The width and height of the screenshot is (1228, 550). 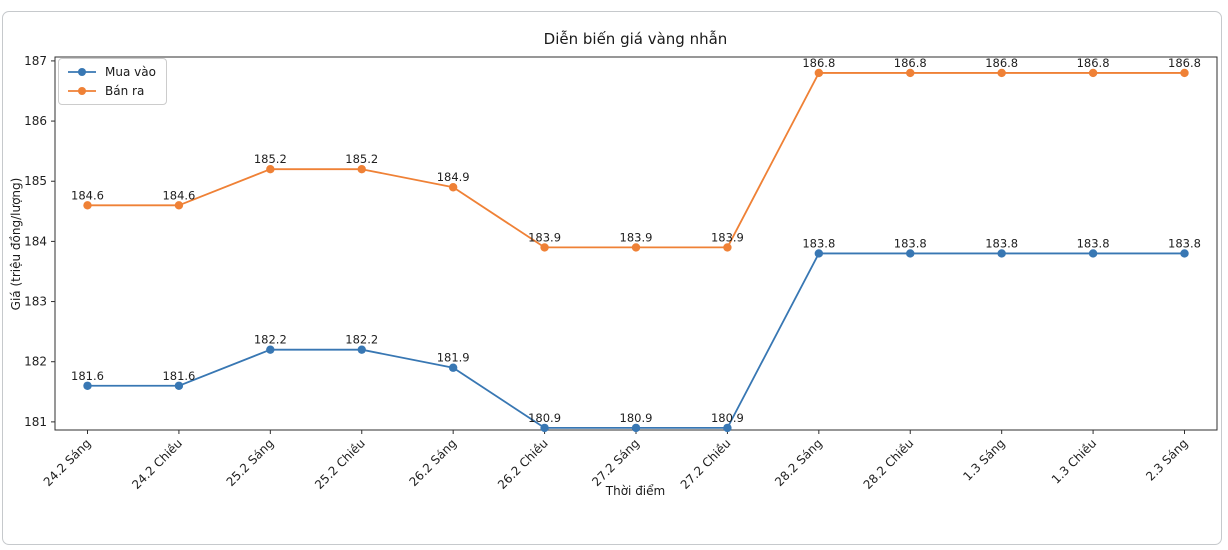 What do you see at coordinates (250, 462) in the screenshot?
I see `x-tick-label: 25.2 Sáng` at bounding box center [250, 462].